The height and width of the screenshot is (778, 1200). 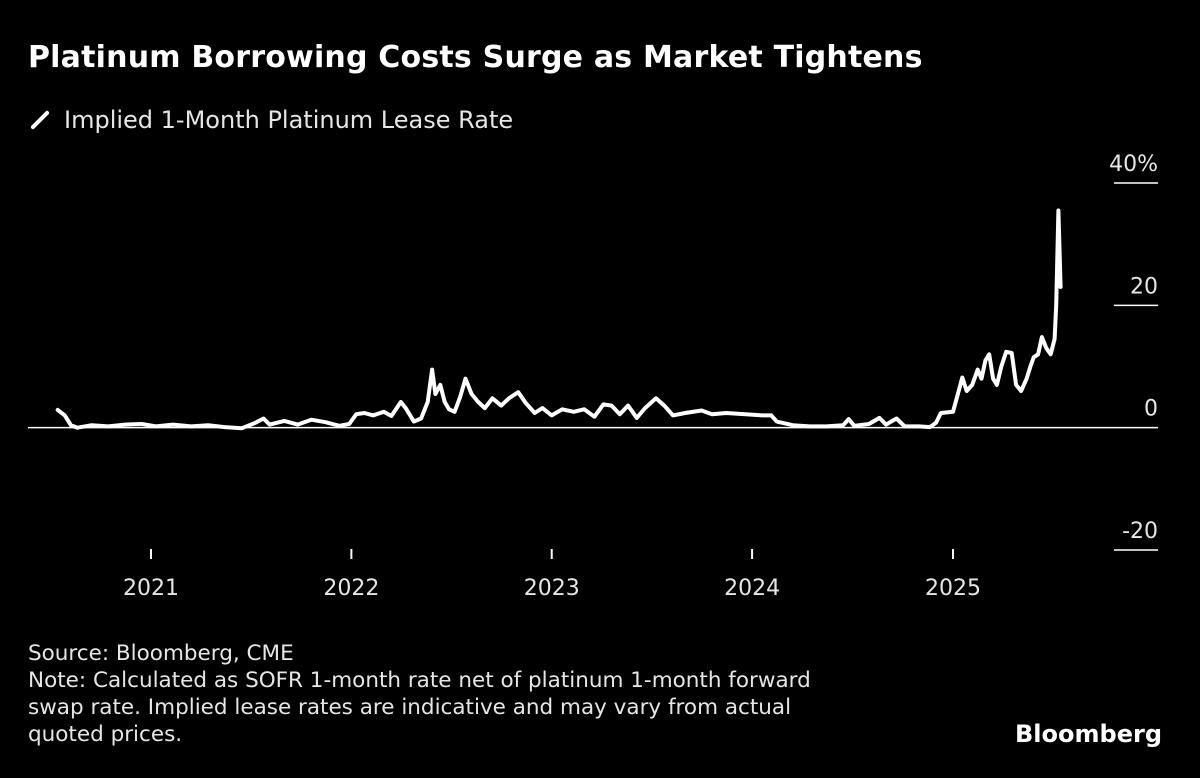 I want to click on x-tick-label: 2021, so click(x=151, y=588).